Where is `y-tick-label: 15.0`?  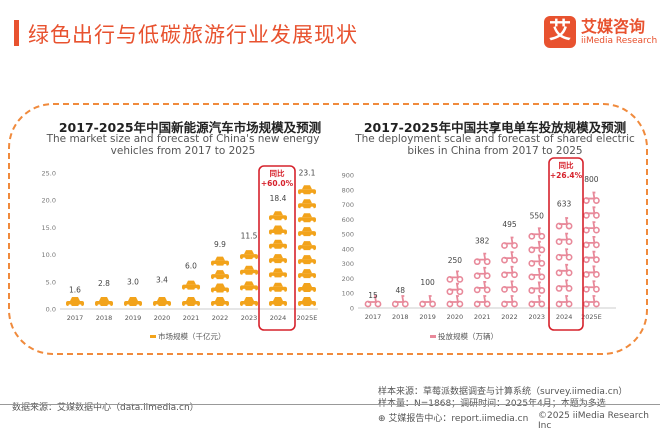 y-tick-label: 15.0 is located at coordinates (49, 228).